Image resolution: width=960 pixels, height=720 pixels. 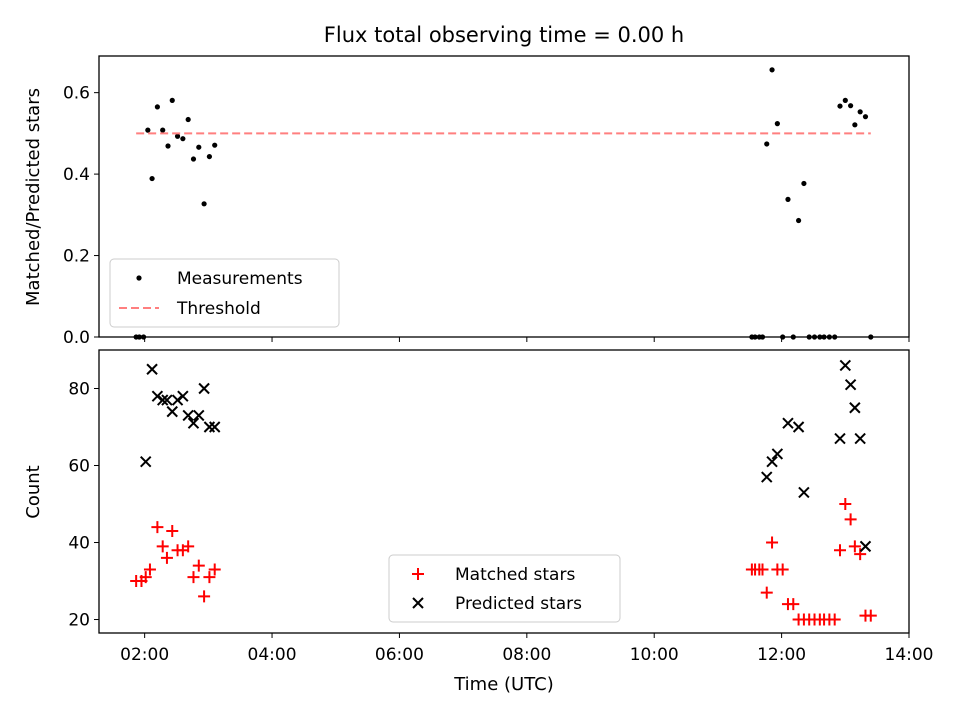 I want to click on legend-box, so click(x=504, y=588).